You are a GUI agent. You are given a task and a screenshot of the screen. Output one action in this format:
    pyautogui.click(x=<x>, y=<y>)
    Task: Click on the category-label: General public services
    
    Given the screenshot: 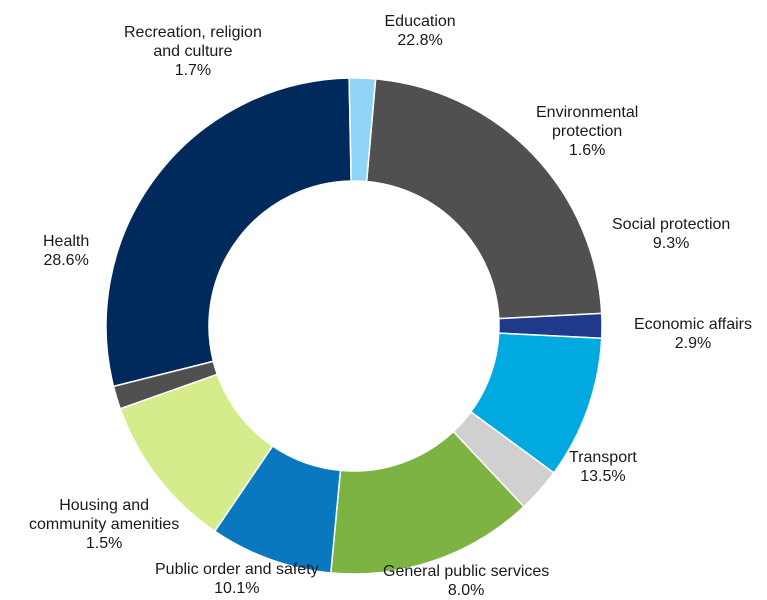 What is the action you would take?
    pyautogui.click(x=466, y=571)
    